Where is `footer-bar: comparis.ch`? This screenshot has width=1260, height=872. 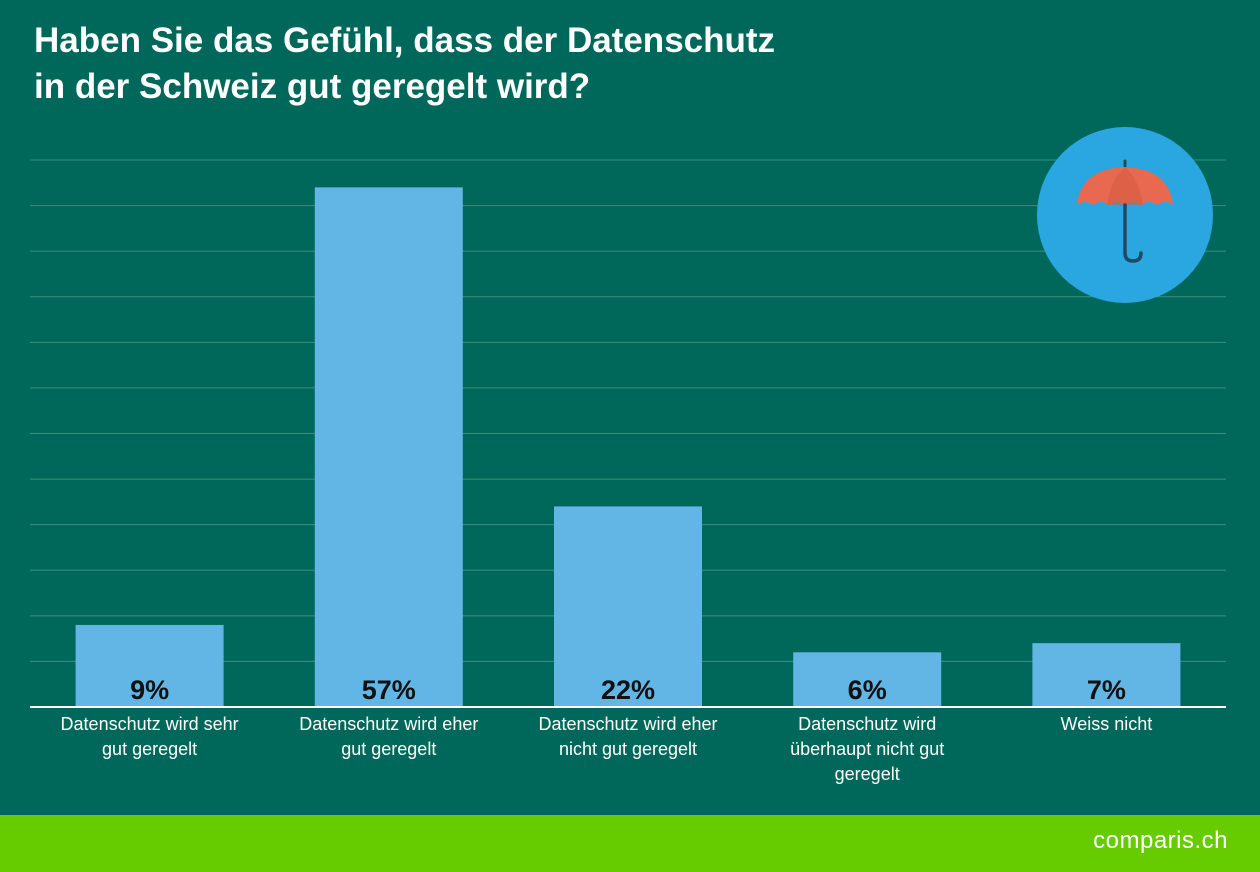
footer-bar: comparis.ch is located at coordinates (630, 843).